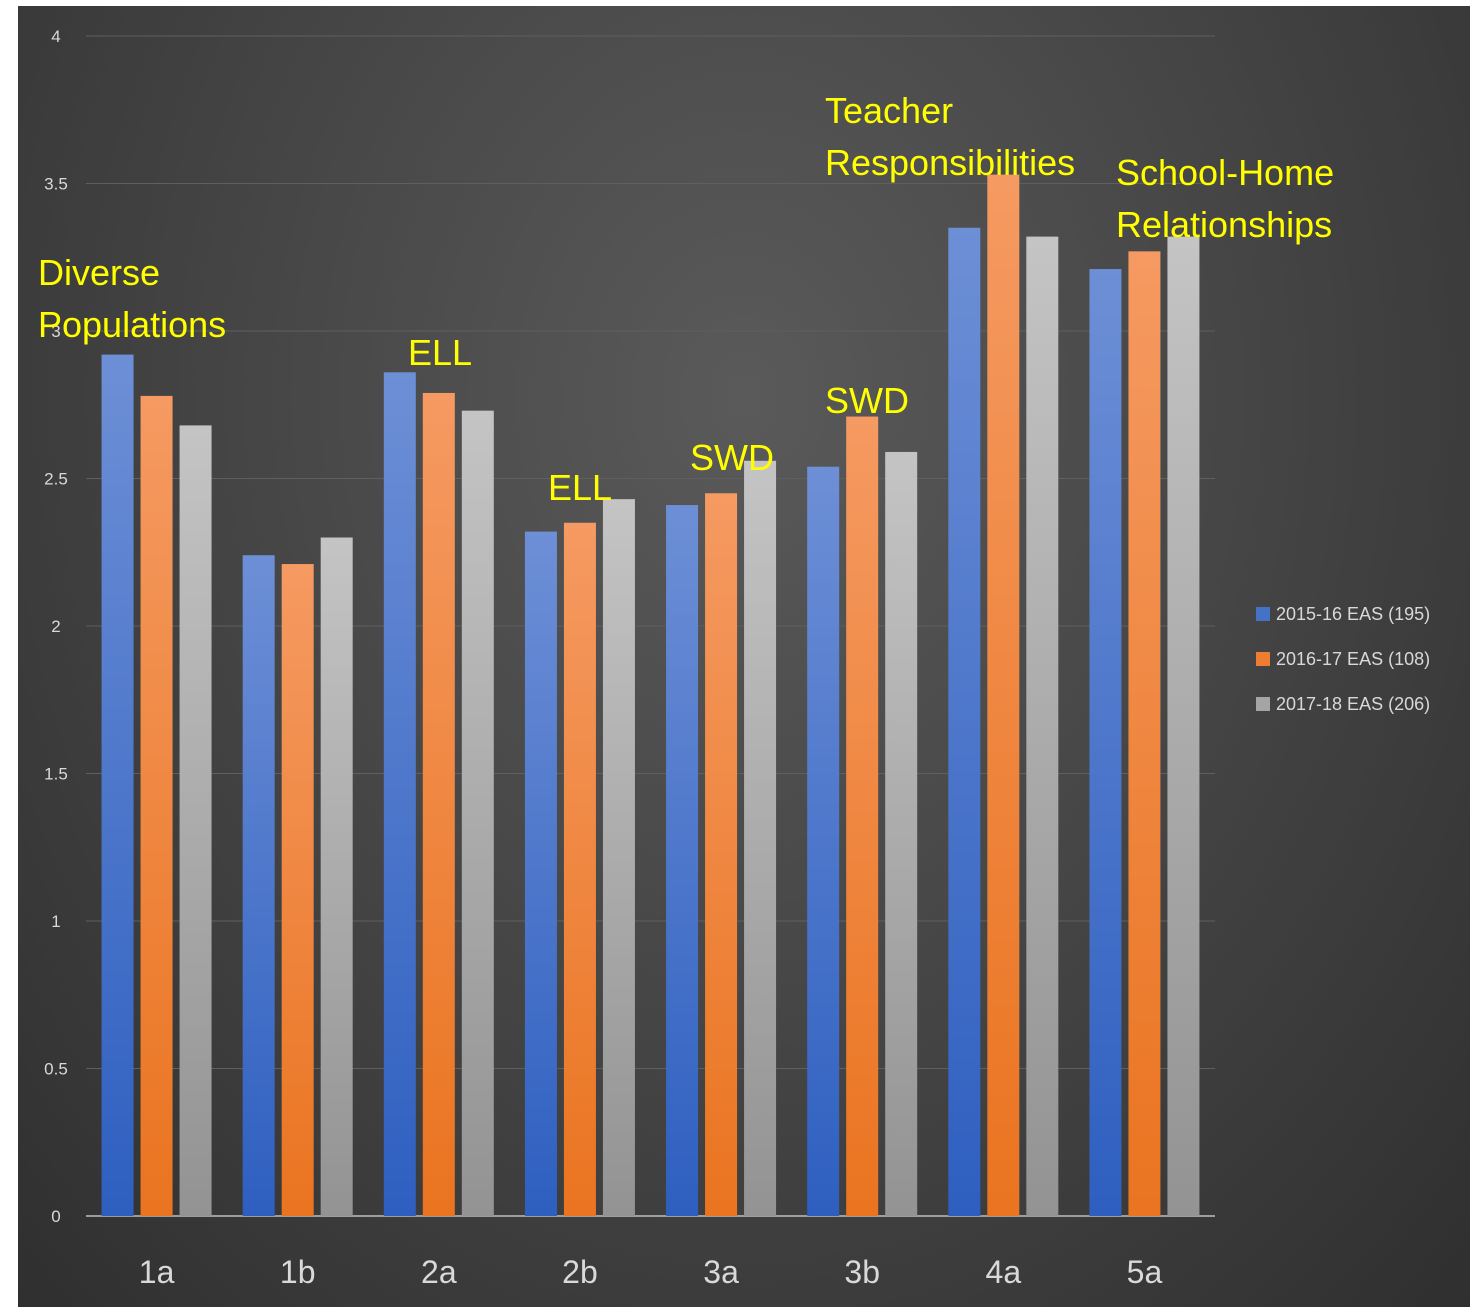 The width and height of the screenshot is (1470, 1307). Describe the element at coordinates (132, 324) in the screenshot. I see `annotation-label: Populations` at that location.